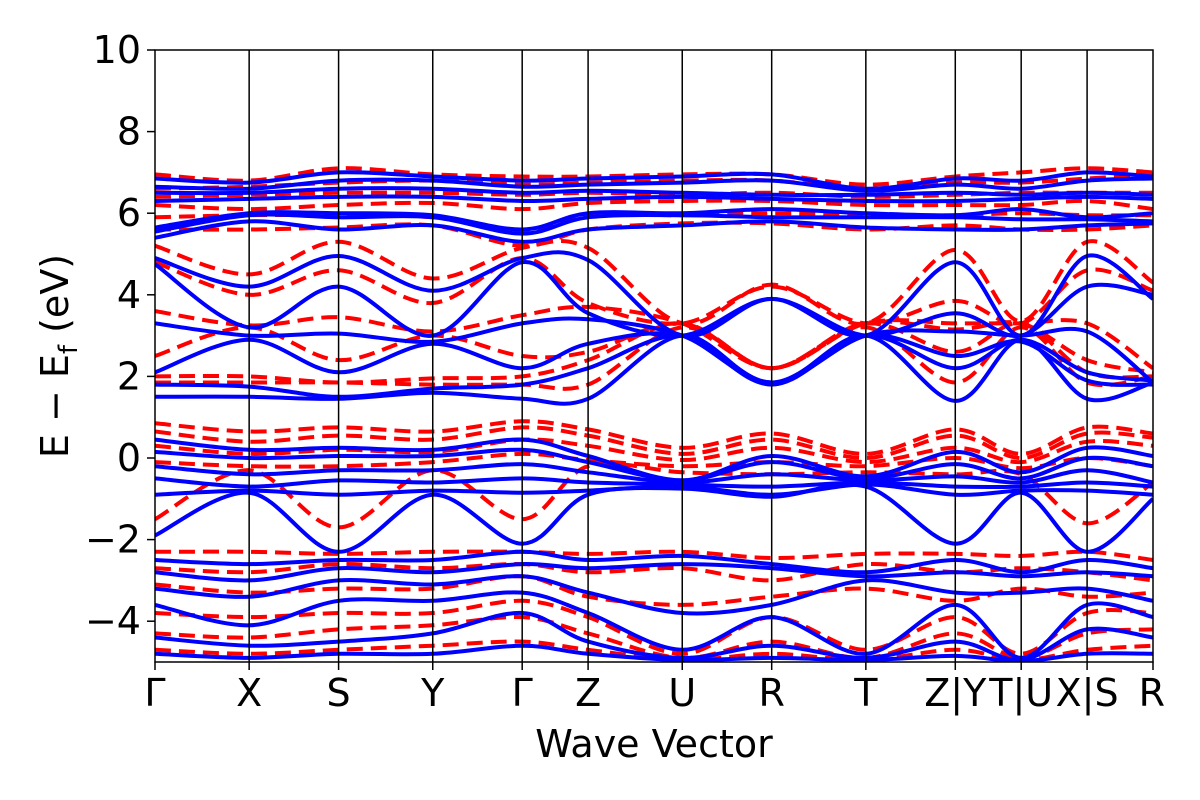 This screenshot has width=1200, height=800. What do you see at coordinates (432, 693) in the screenshot?
I see `x-tick-label-3: Y` at bounding box center [432, 693].